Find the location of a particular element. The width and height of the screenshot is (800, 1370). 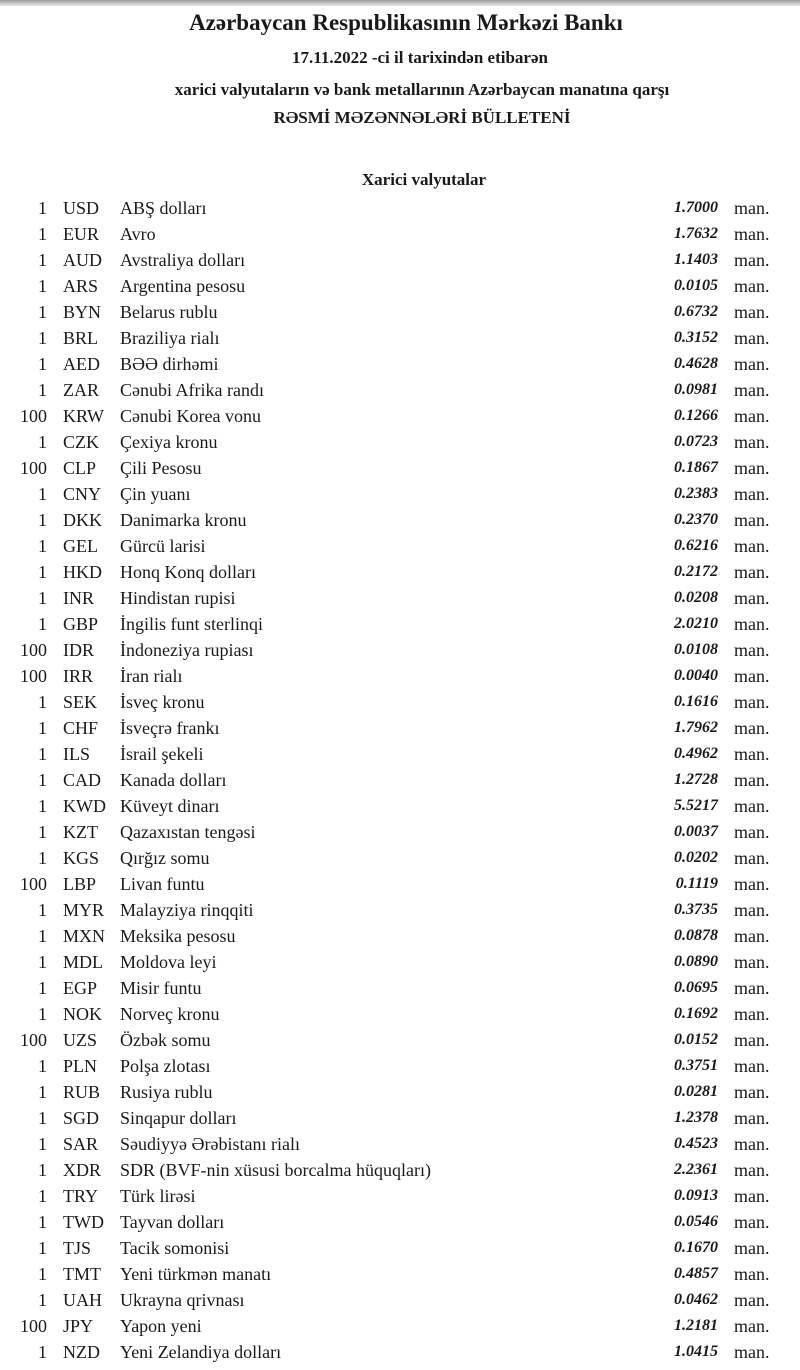

currency-name: İsrail şekeli is located at coordinates (162, 754).